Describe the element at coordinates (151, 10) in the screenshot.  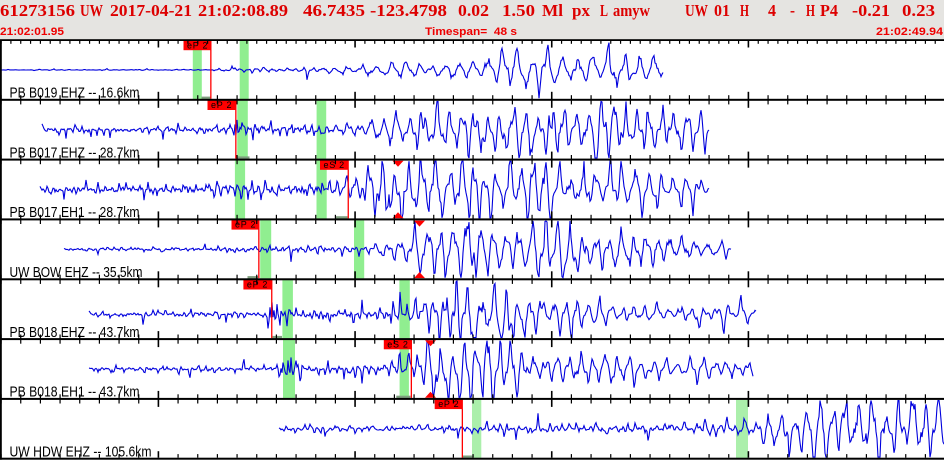
I see `svg-text: 2017-04-21` at that location.